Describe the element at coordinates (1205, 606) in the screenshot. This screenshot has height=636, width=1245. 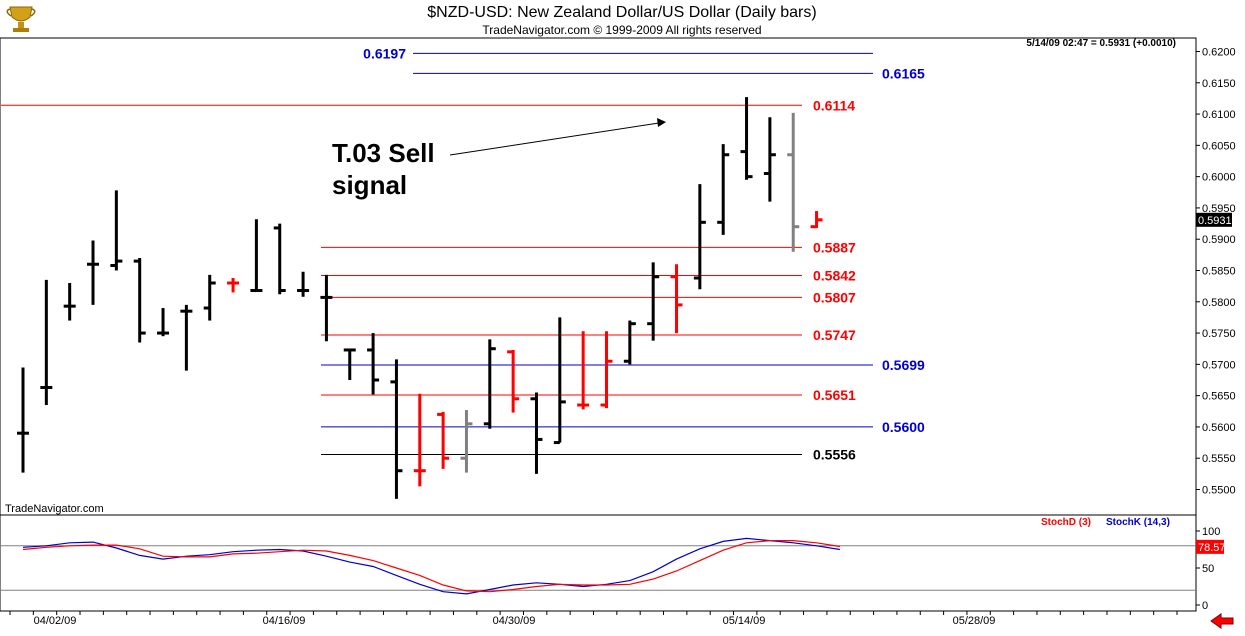
I see `stoch-tick-label: 0` at that location.